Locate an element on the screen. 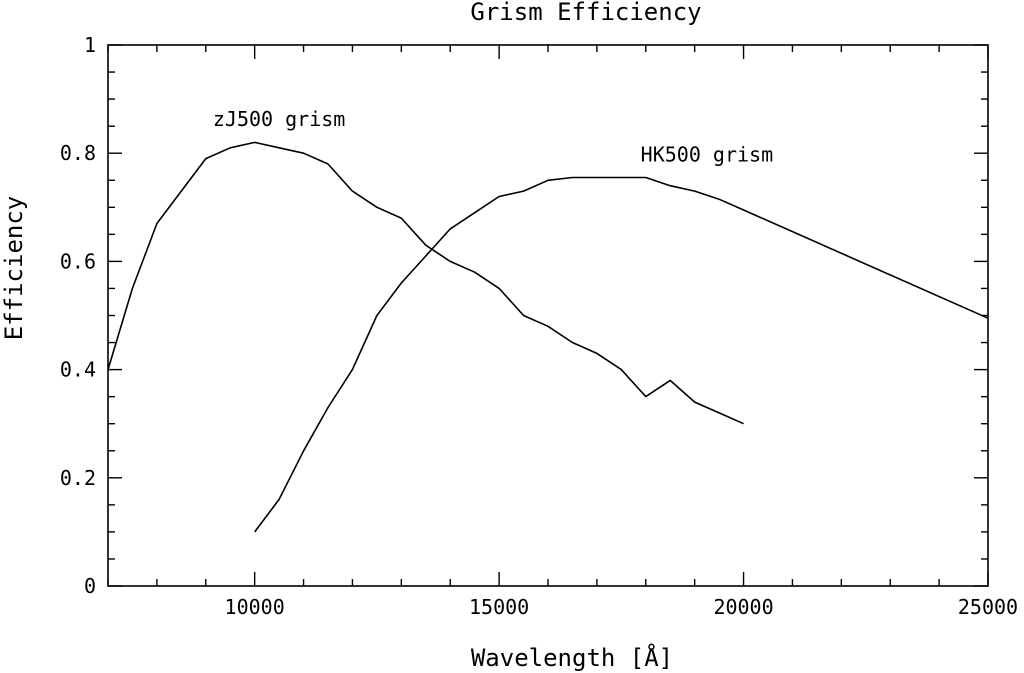  y-tick-label: 0 is located at coordinates (90, 586).